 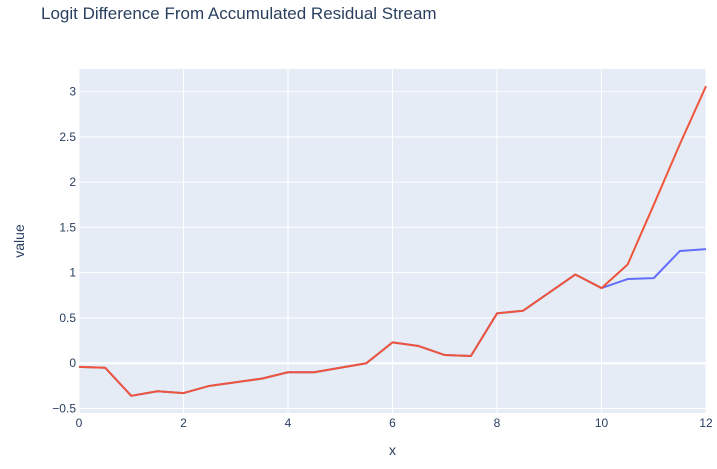 What do you see at coordinates (392, 450) in the screenshot?
I see `x-axis-title: x` at bounding box center [392, 450].